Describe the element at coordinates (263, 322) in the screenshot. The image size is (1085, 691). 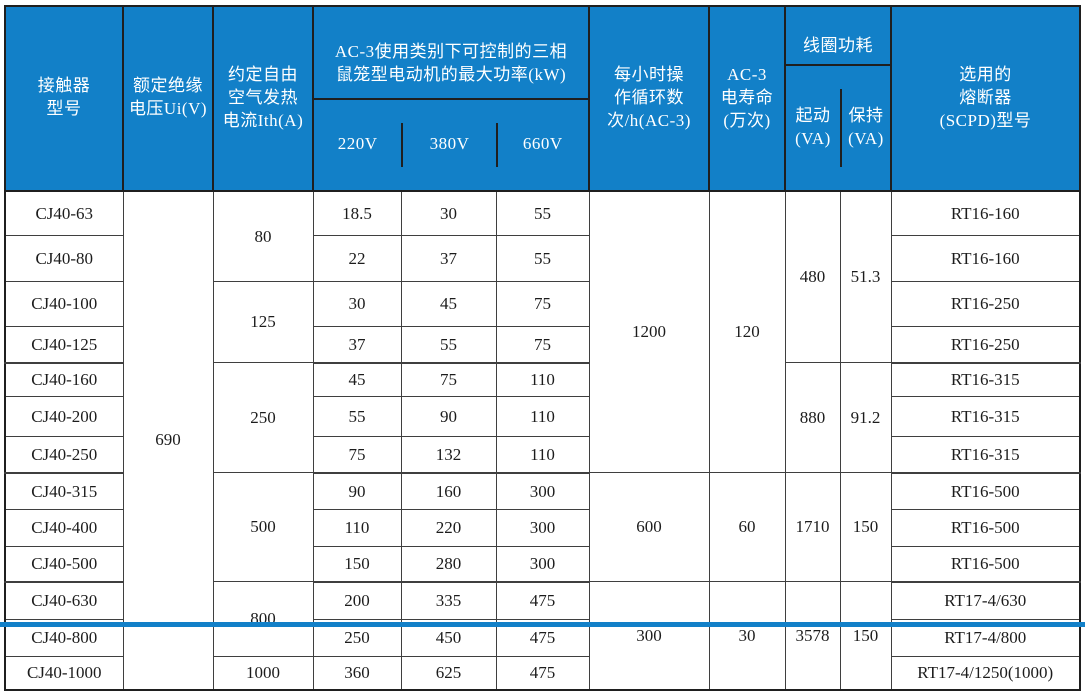
I see `ith-cell: 125` at that location.